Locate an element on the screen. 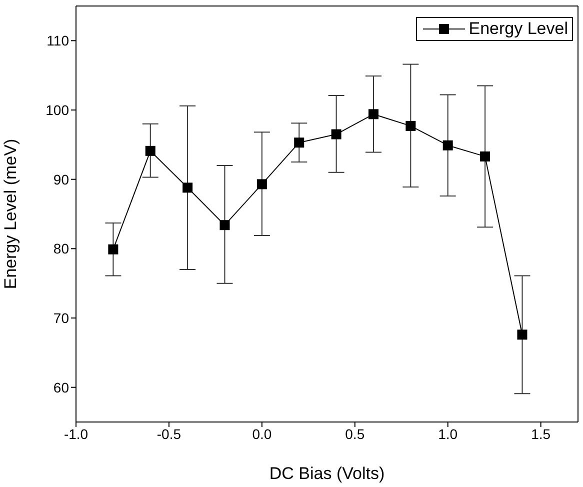 Image resolution: width=583 pixels, height=487 pixels. legend-label: Energy Level is located at coordinates (518, 29).